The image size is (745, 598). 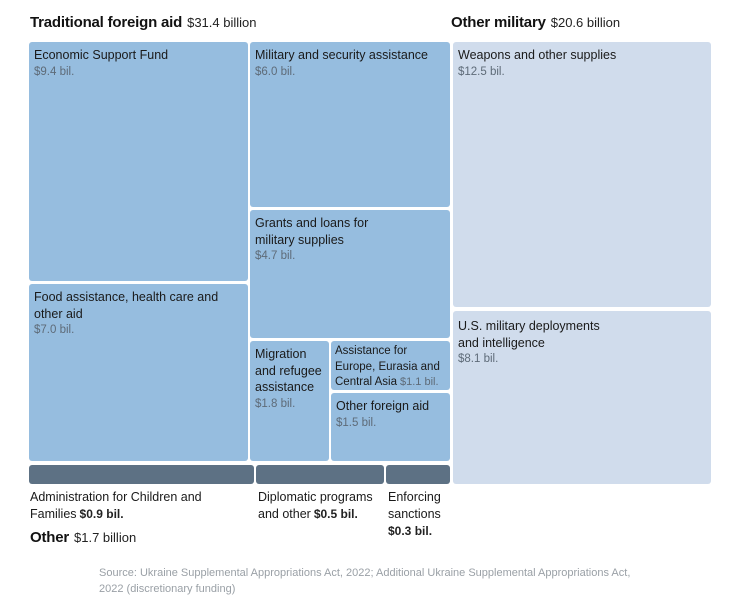 What do you see at coordinates (141, 474) in the screenshot?
I see `bar-children-families` at bounding box center [141, 474].